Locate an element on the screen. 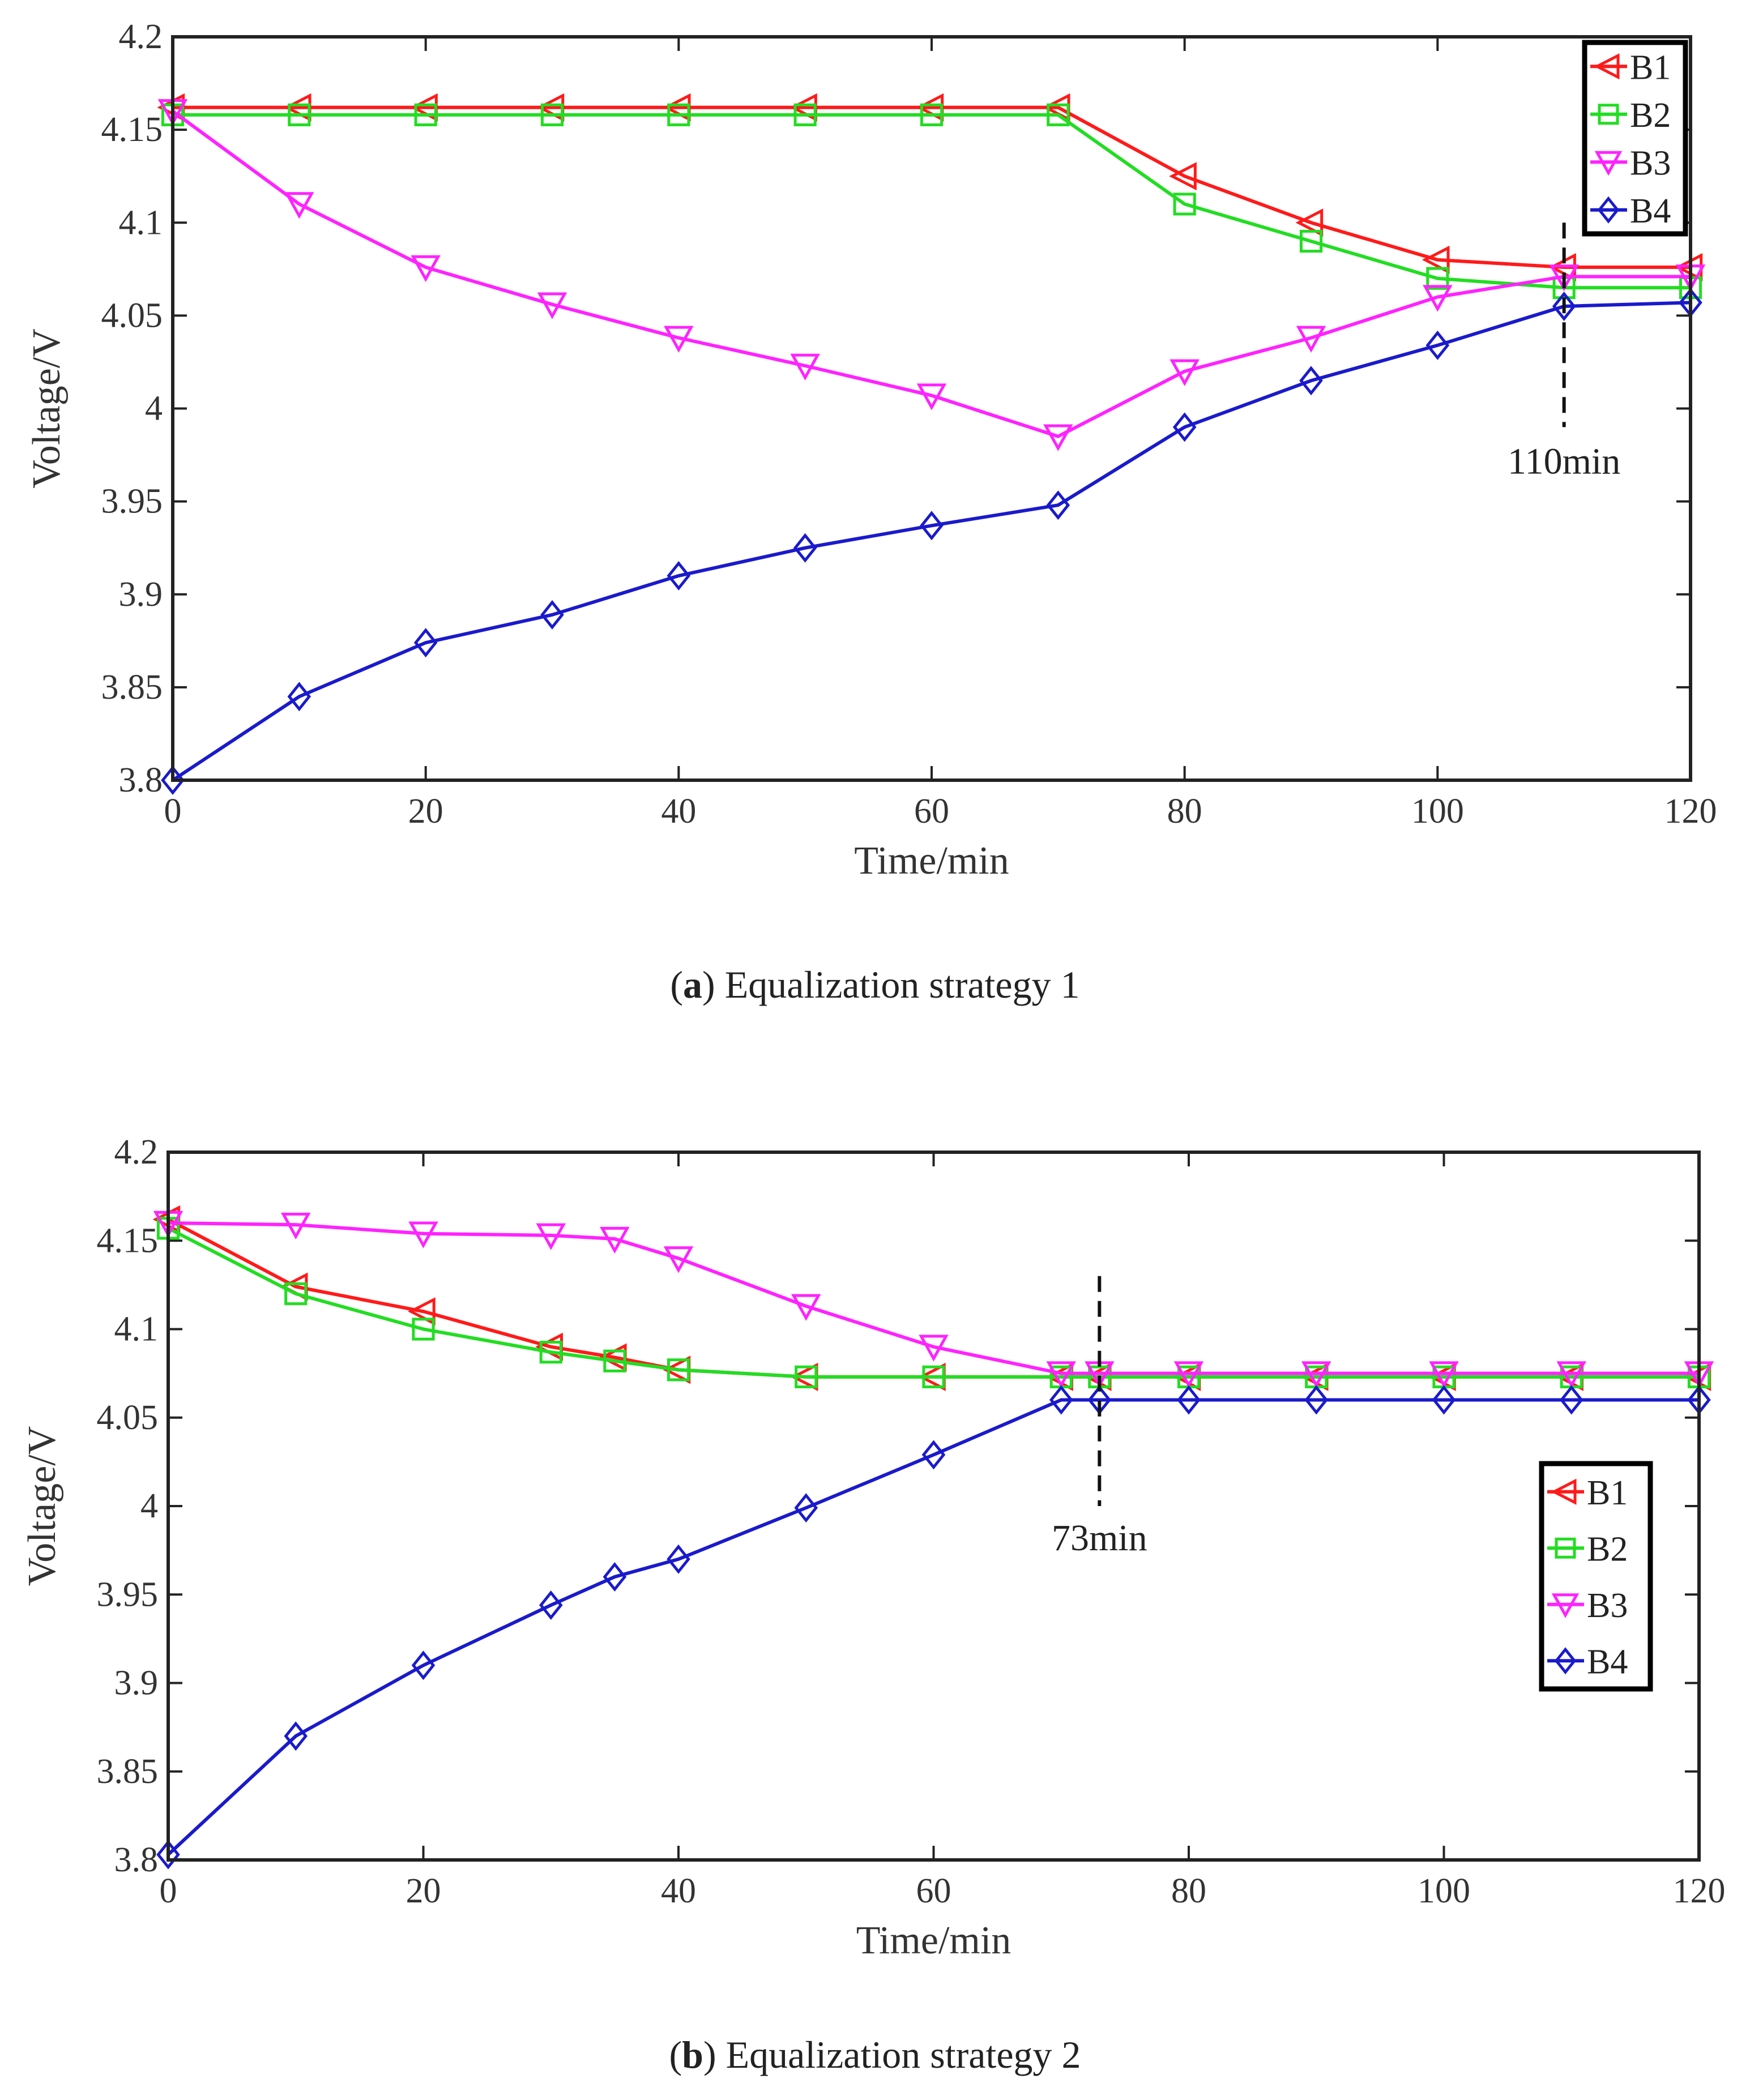  y-tick-label: 3.85 is located at coordinates (128, 1771).